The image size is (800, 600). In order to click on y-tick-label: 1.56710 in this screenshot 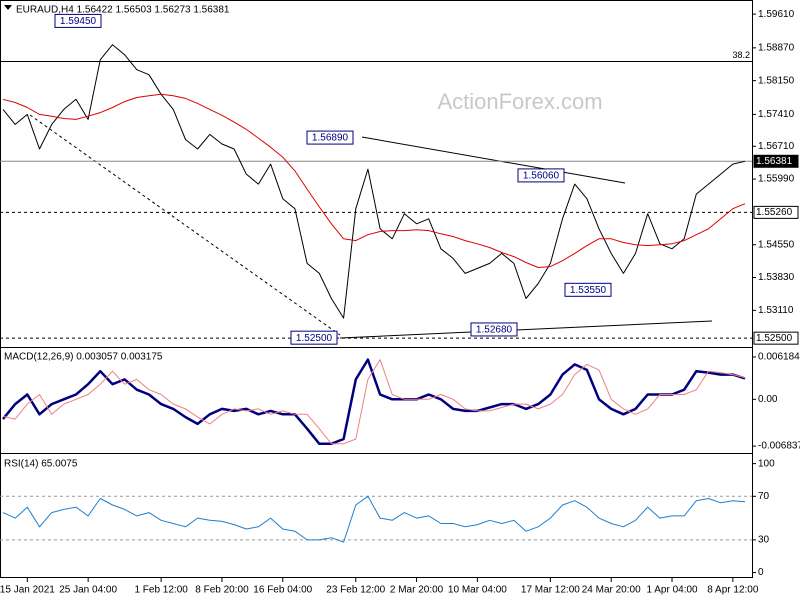, I will do `click(776, 146)`.